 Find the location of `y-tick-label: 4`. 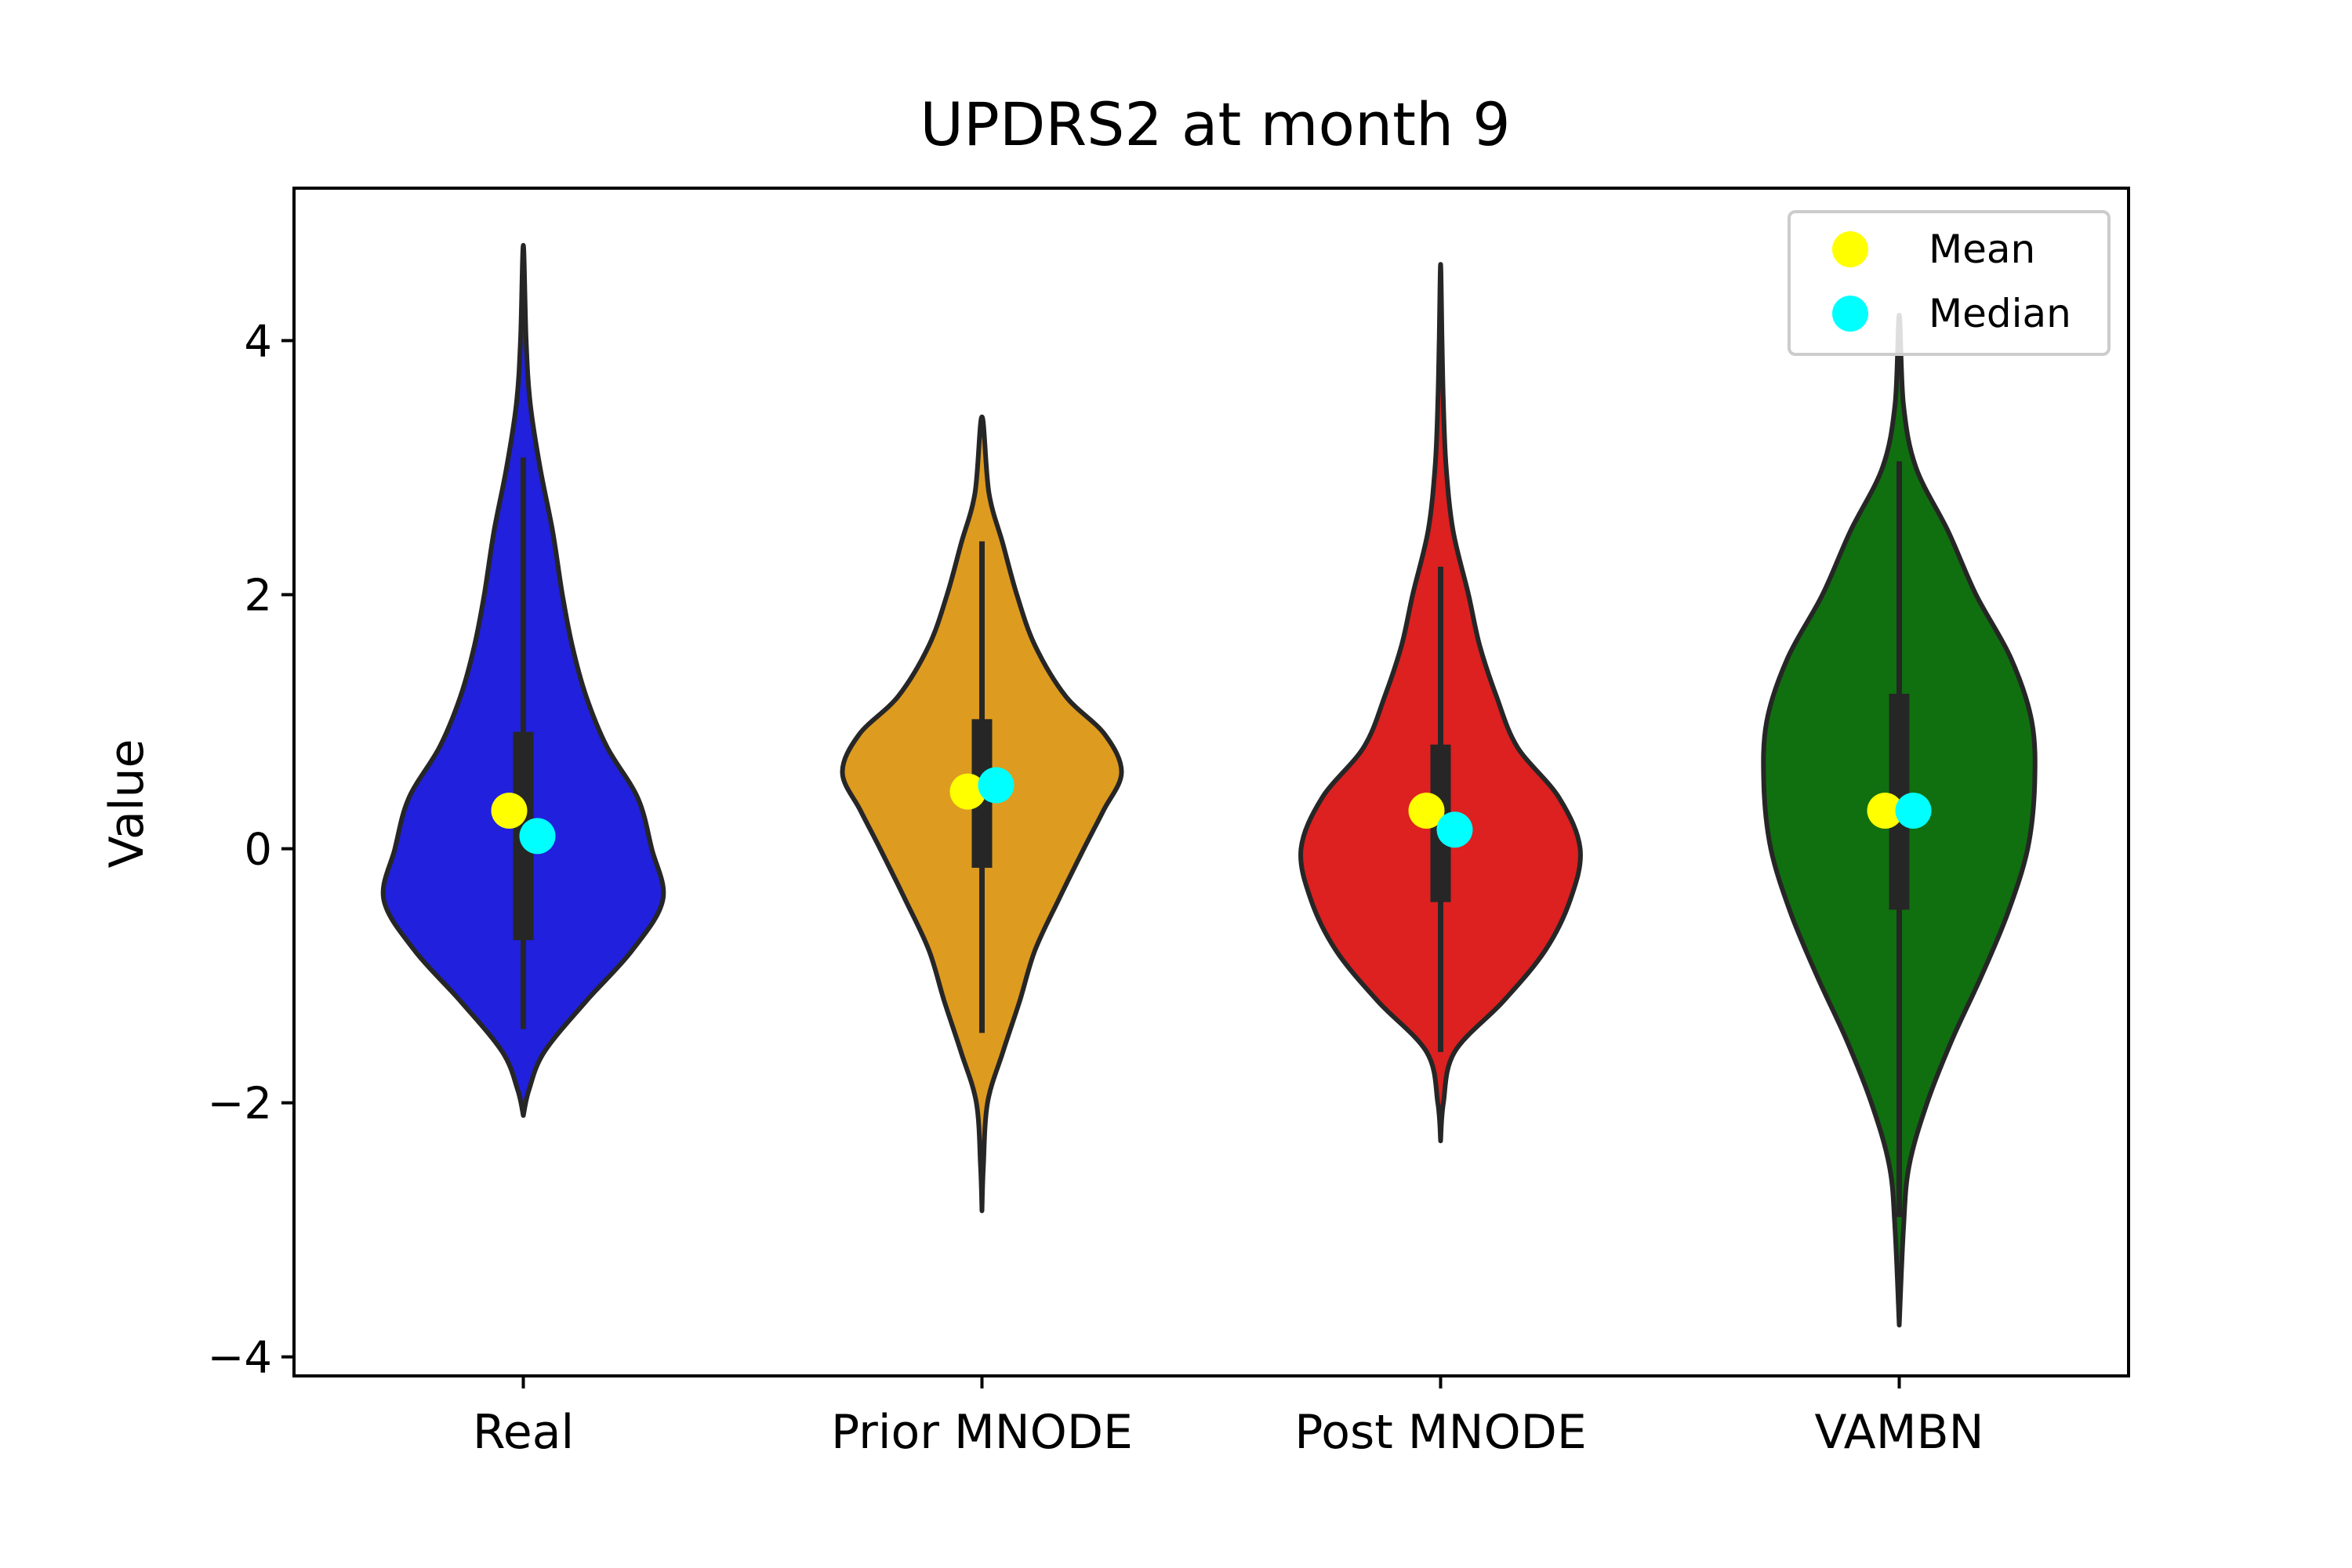

y-tick-label: 4 is located at coordinates (258, 341).